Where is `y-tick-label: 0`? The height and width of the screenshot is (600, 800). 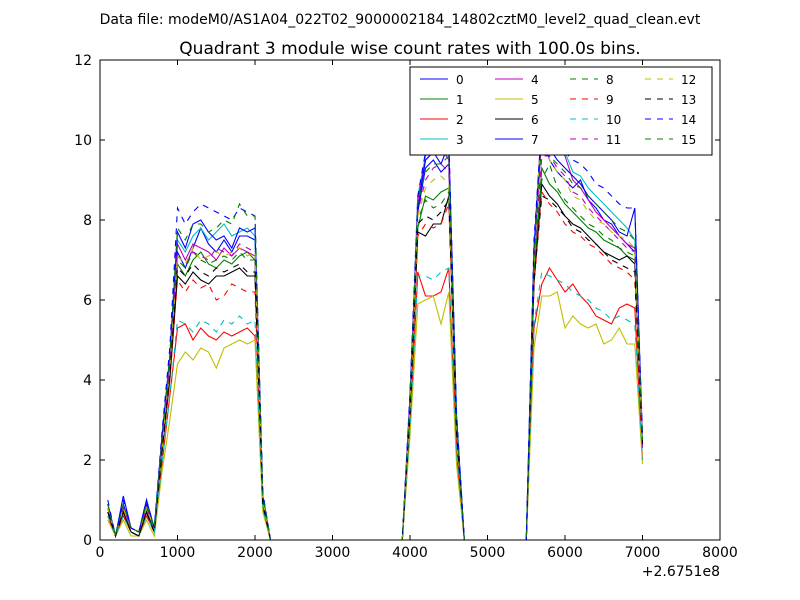
y-tick-label: 0 is located at coordinates (87, 541).